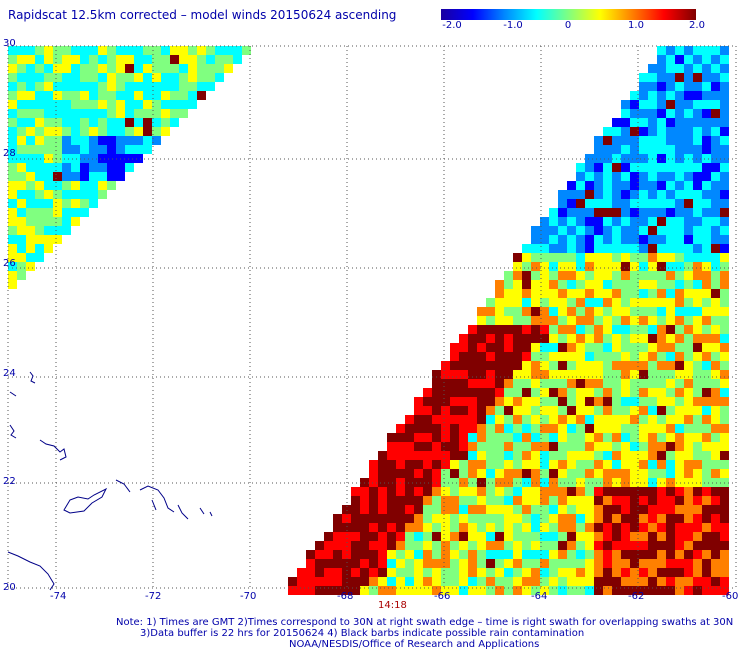 The width and height of the screenshot is (740, 650). What do you see at coordinates (153, 596) in the screenshot?
I see `lon-label: -72` at bounding box center [153, 596].